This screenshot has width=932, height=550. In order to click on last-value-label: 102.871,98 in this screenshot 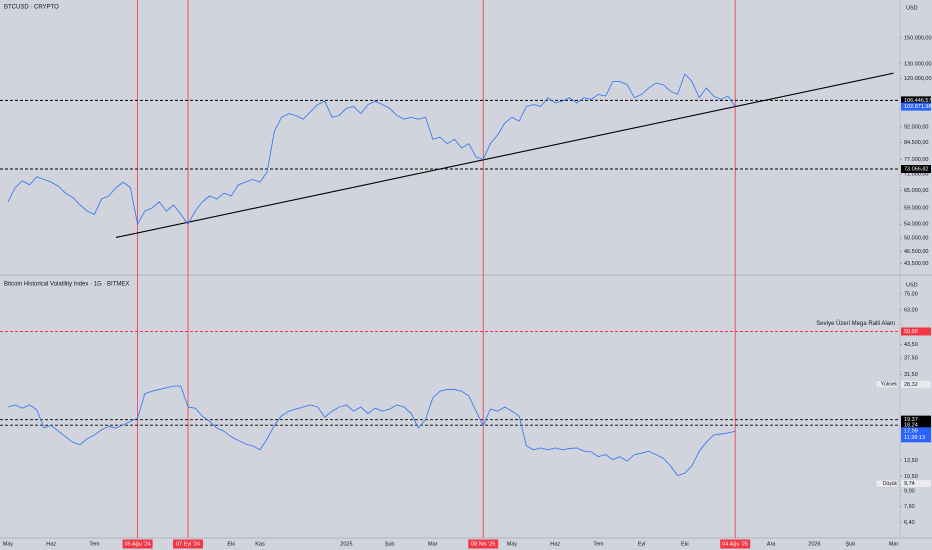, I will do `click(918, 107)`.